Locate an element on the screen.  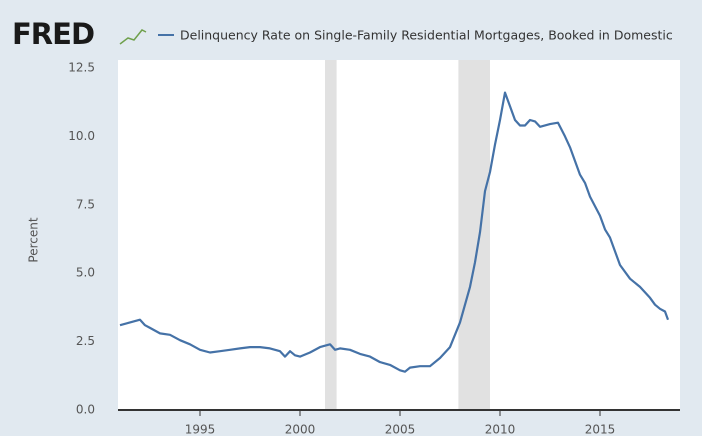
y-tick-label: 5.0 is located at coordinates (85, 273).